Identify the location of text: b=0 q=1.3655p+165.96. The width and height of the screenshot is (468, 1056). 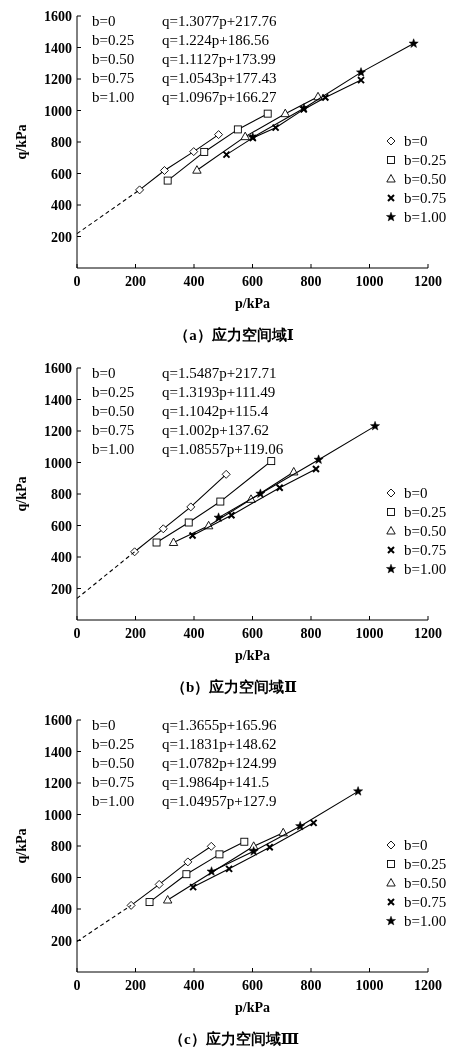
(184, 725).